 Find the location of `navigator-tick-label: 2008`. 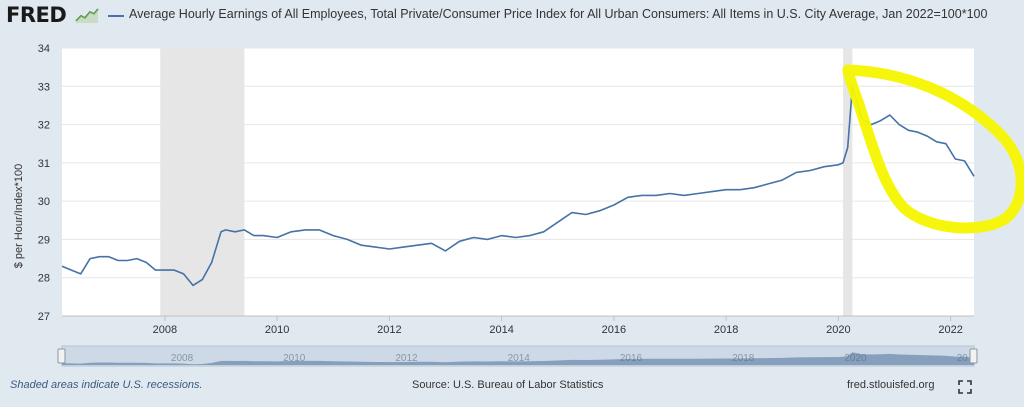

navigator-tick-label: 2008 is located at coordinates (182, 358).